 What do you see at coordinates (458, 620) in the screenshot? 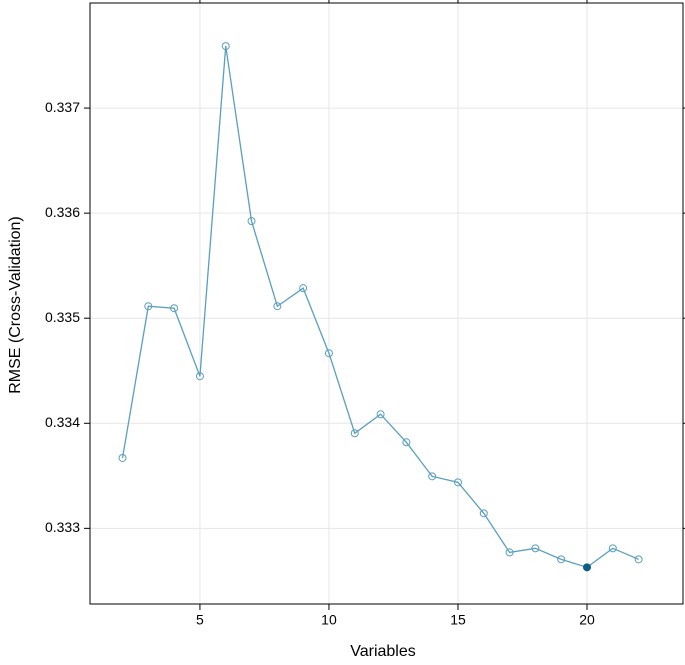
I see `x-tick-label: 15` at bounding box center [458, 620].